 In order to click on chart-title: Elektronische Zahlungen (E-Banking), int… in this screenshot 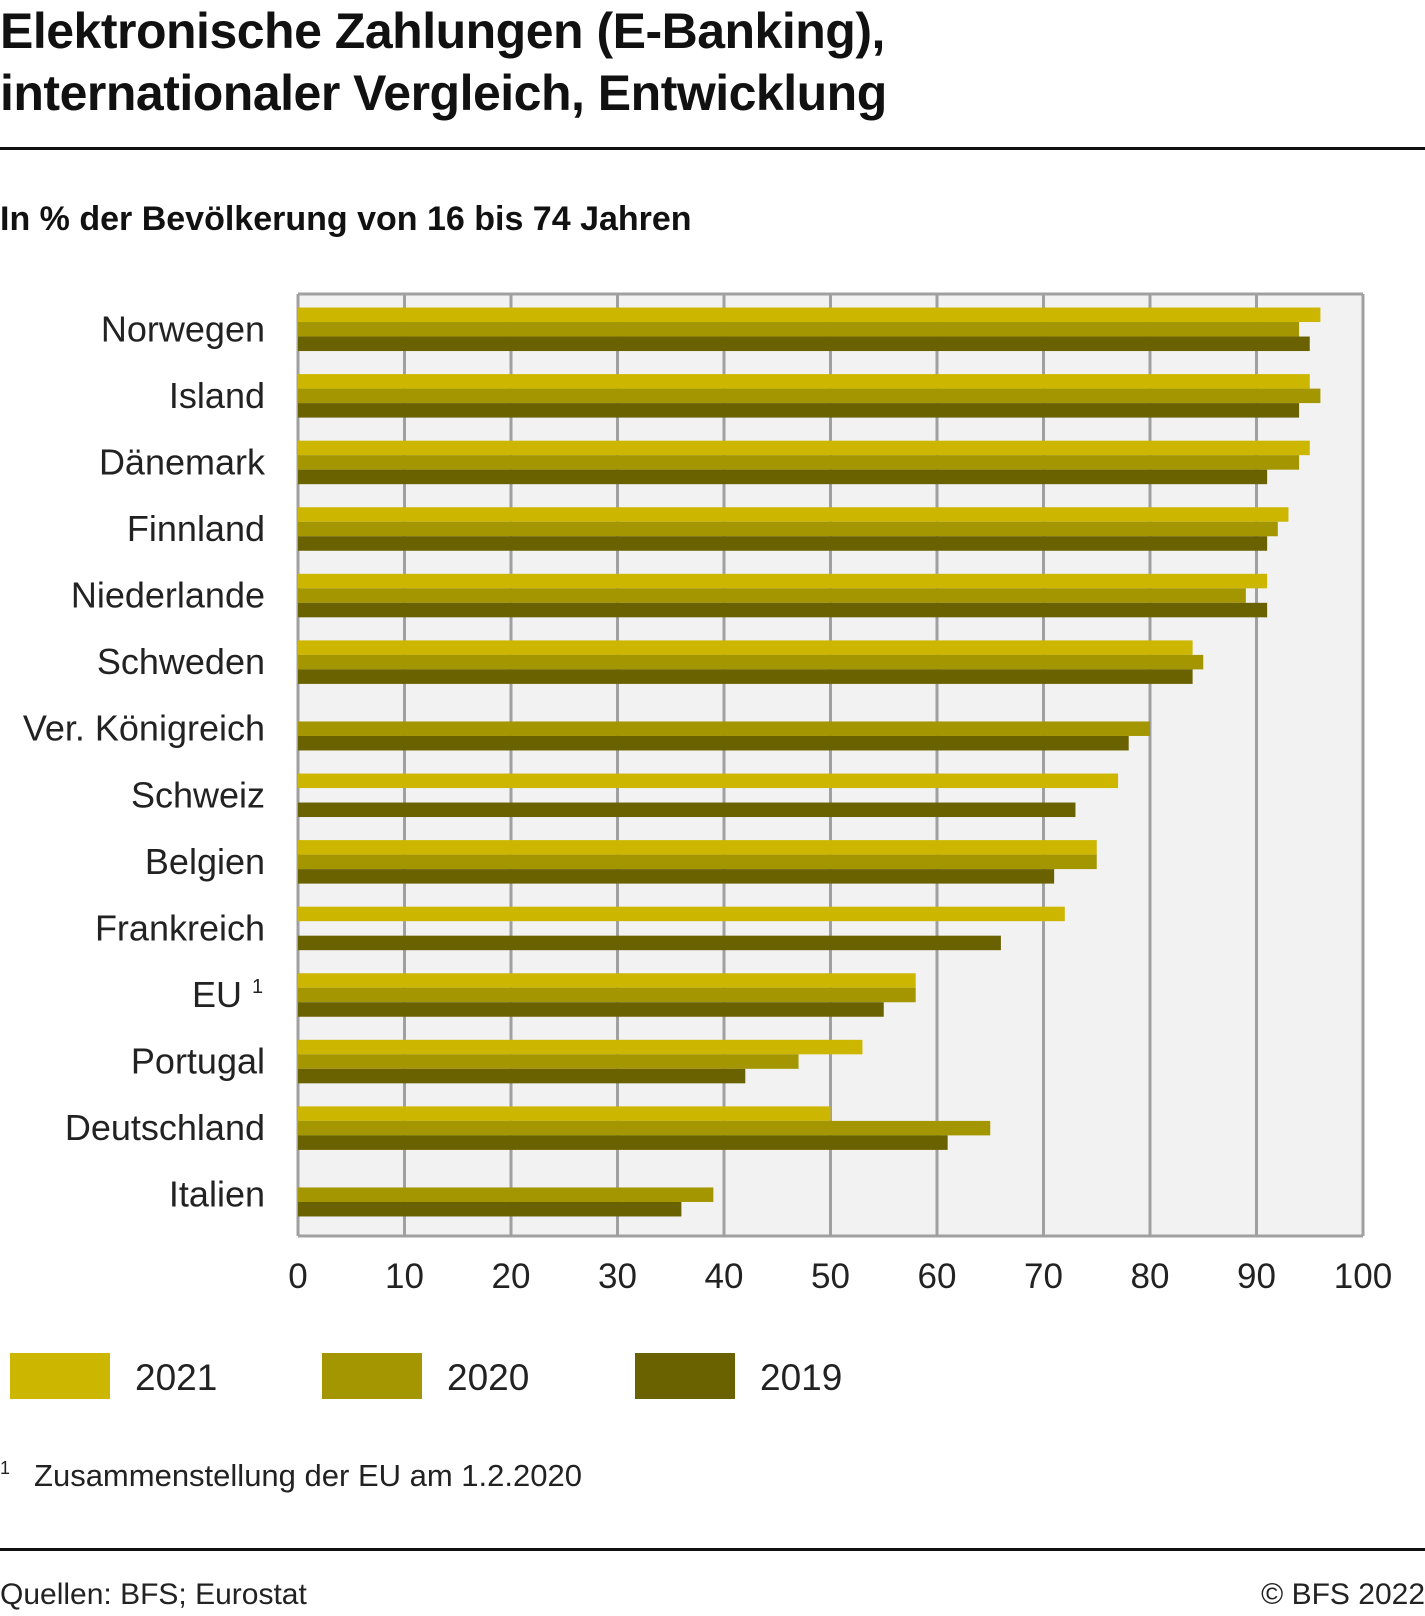, I will do `click(443, 62)`.